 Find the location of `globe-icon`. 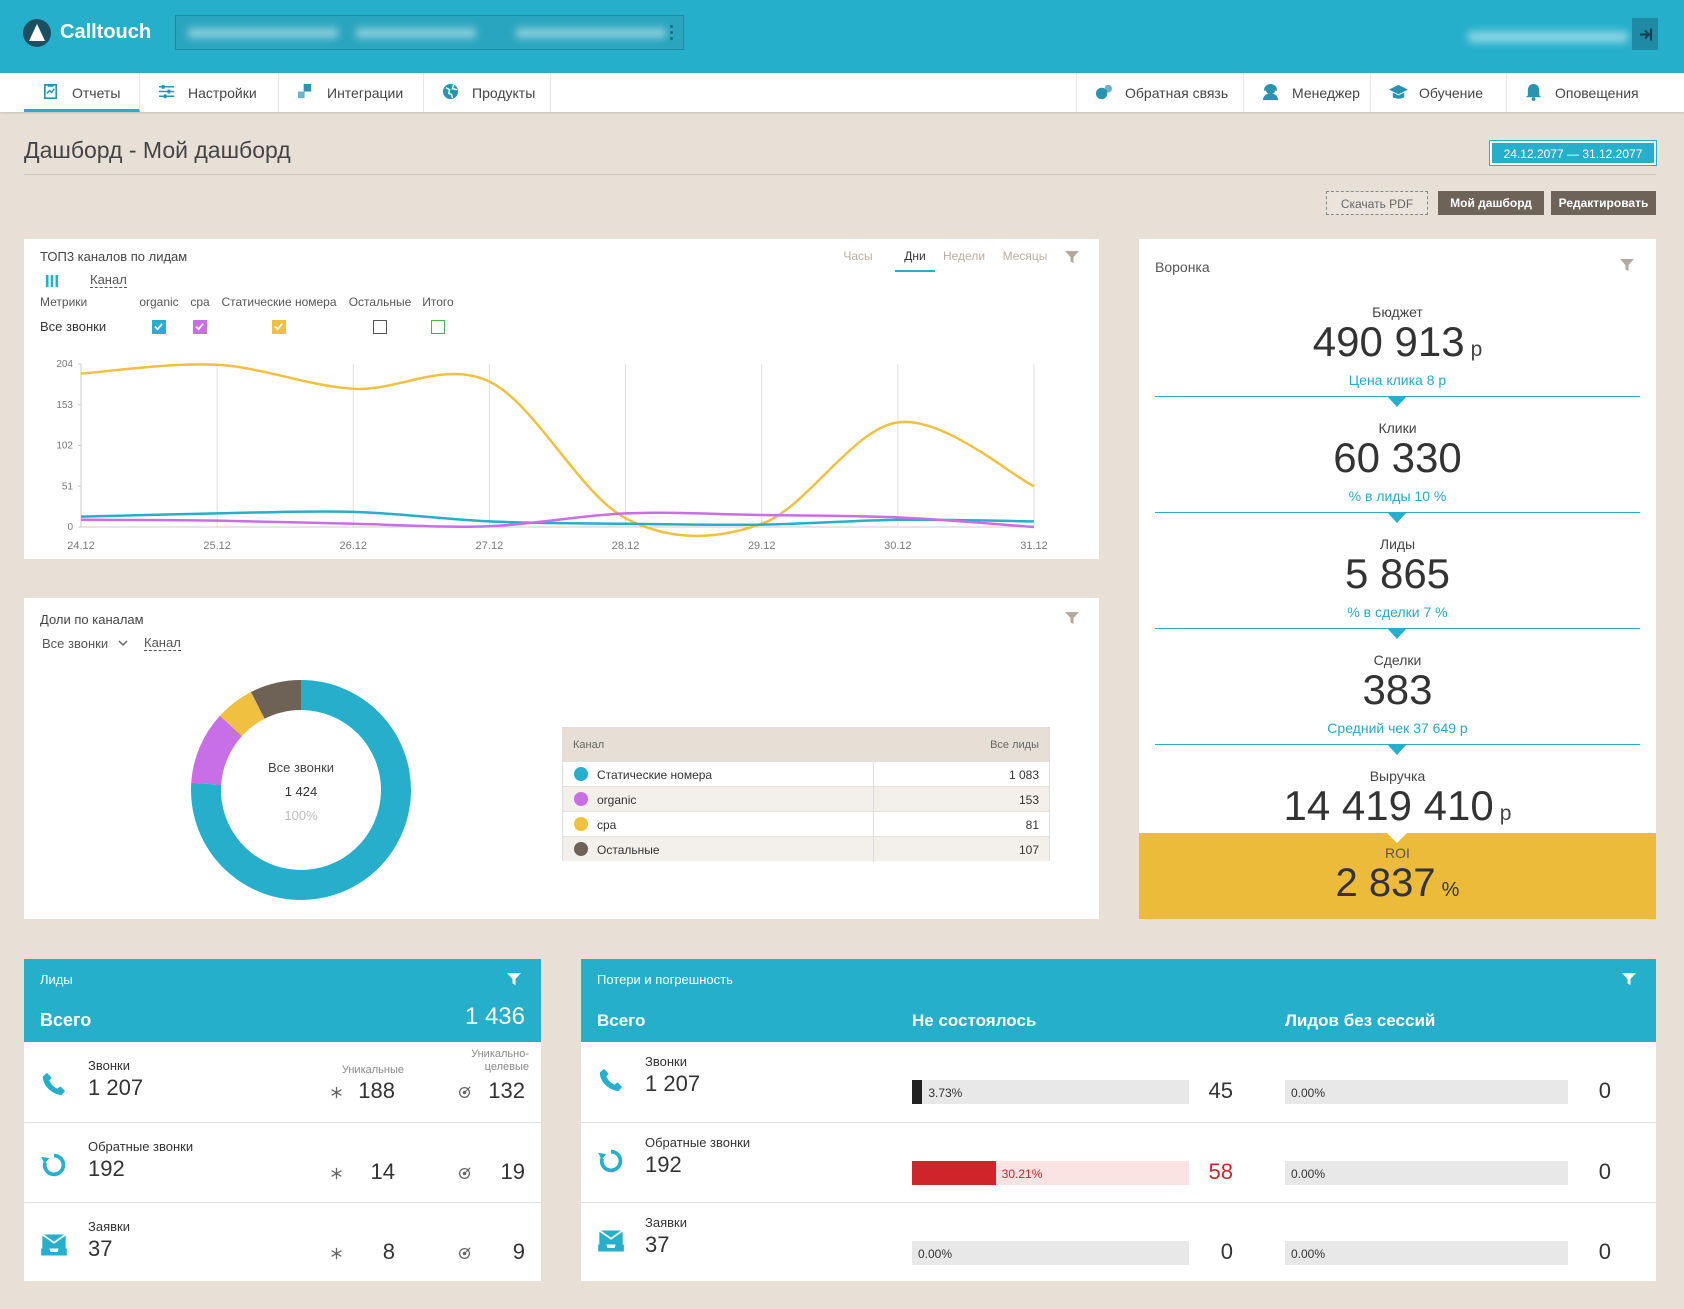

globe-icon is located at coordinates (450, 91).